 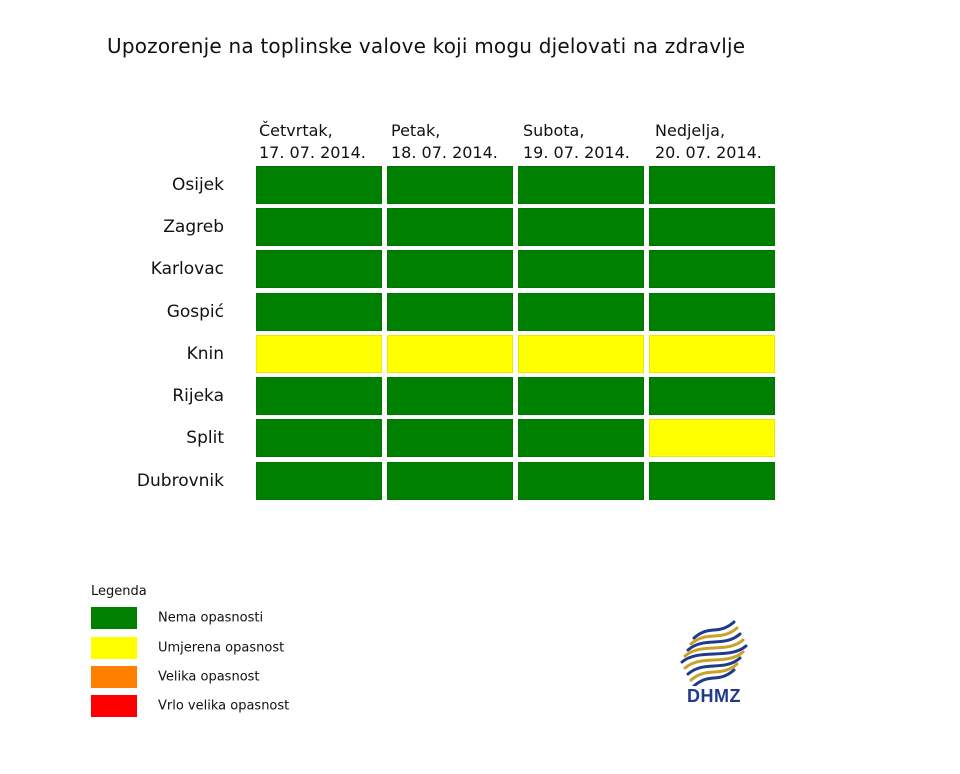 What do you see at coordinates (576, 152) in the screenshot?
I see `column-date: 19. 07. 2014.` at bounding box center [576, 152].